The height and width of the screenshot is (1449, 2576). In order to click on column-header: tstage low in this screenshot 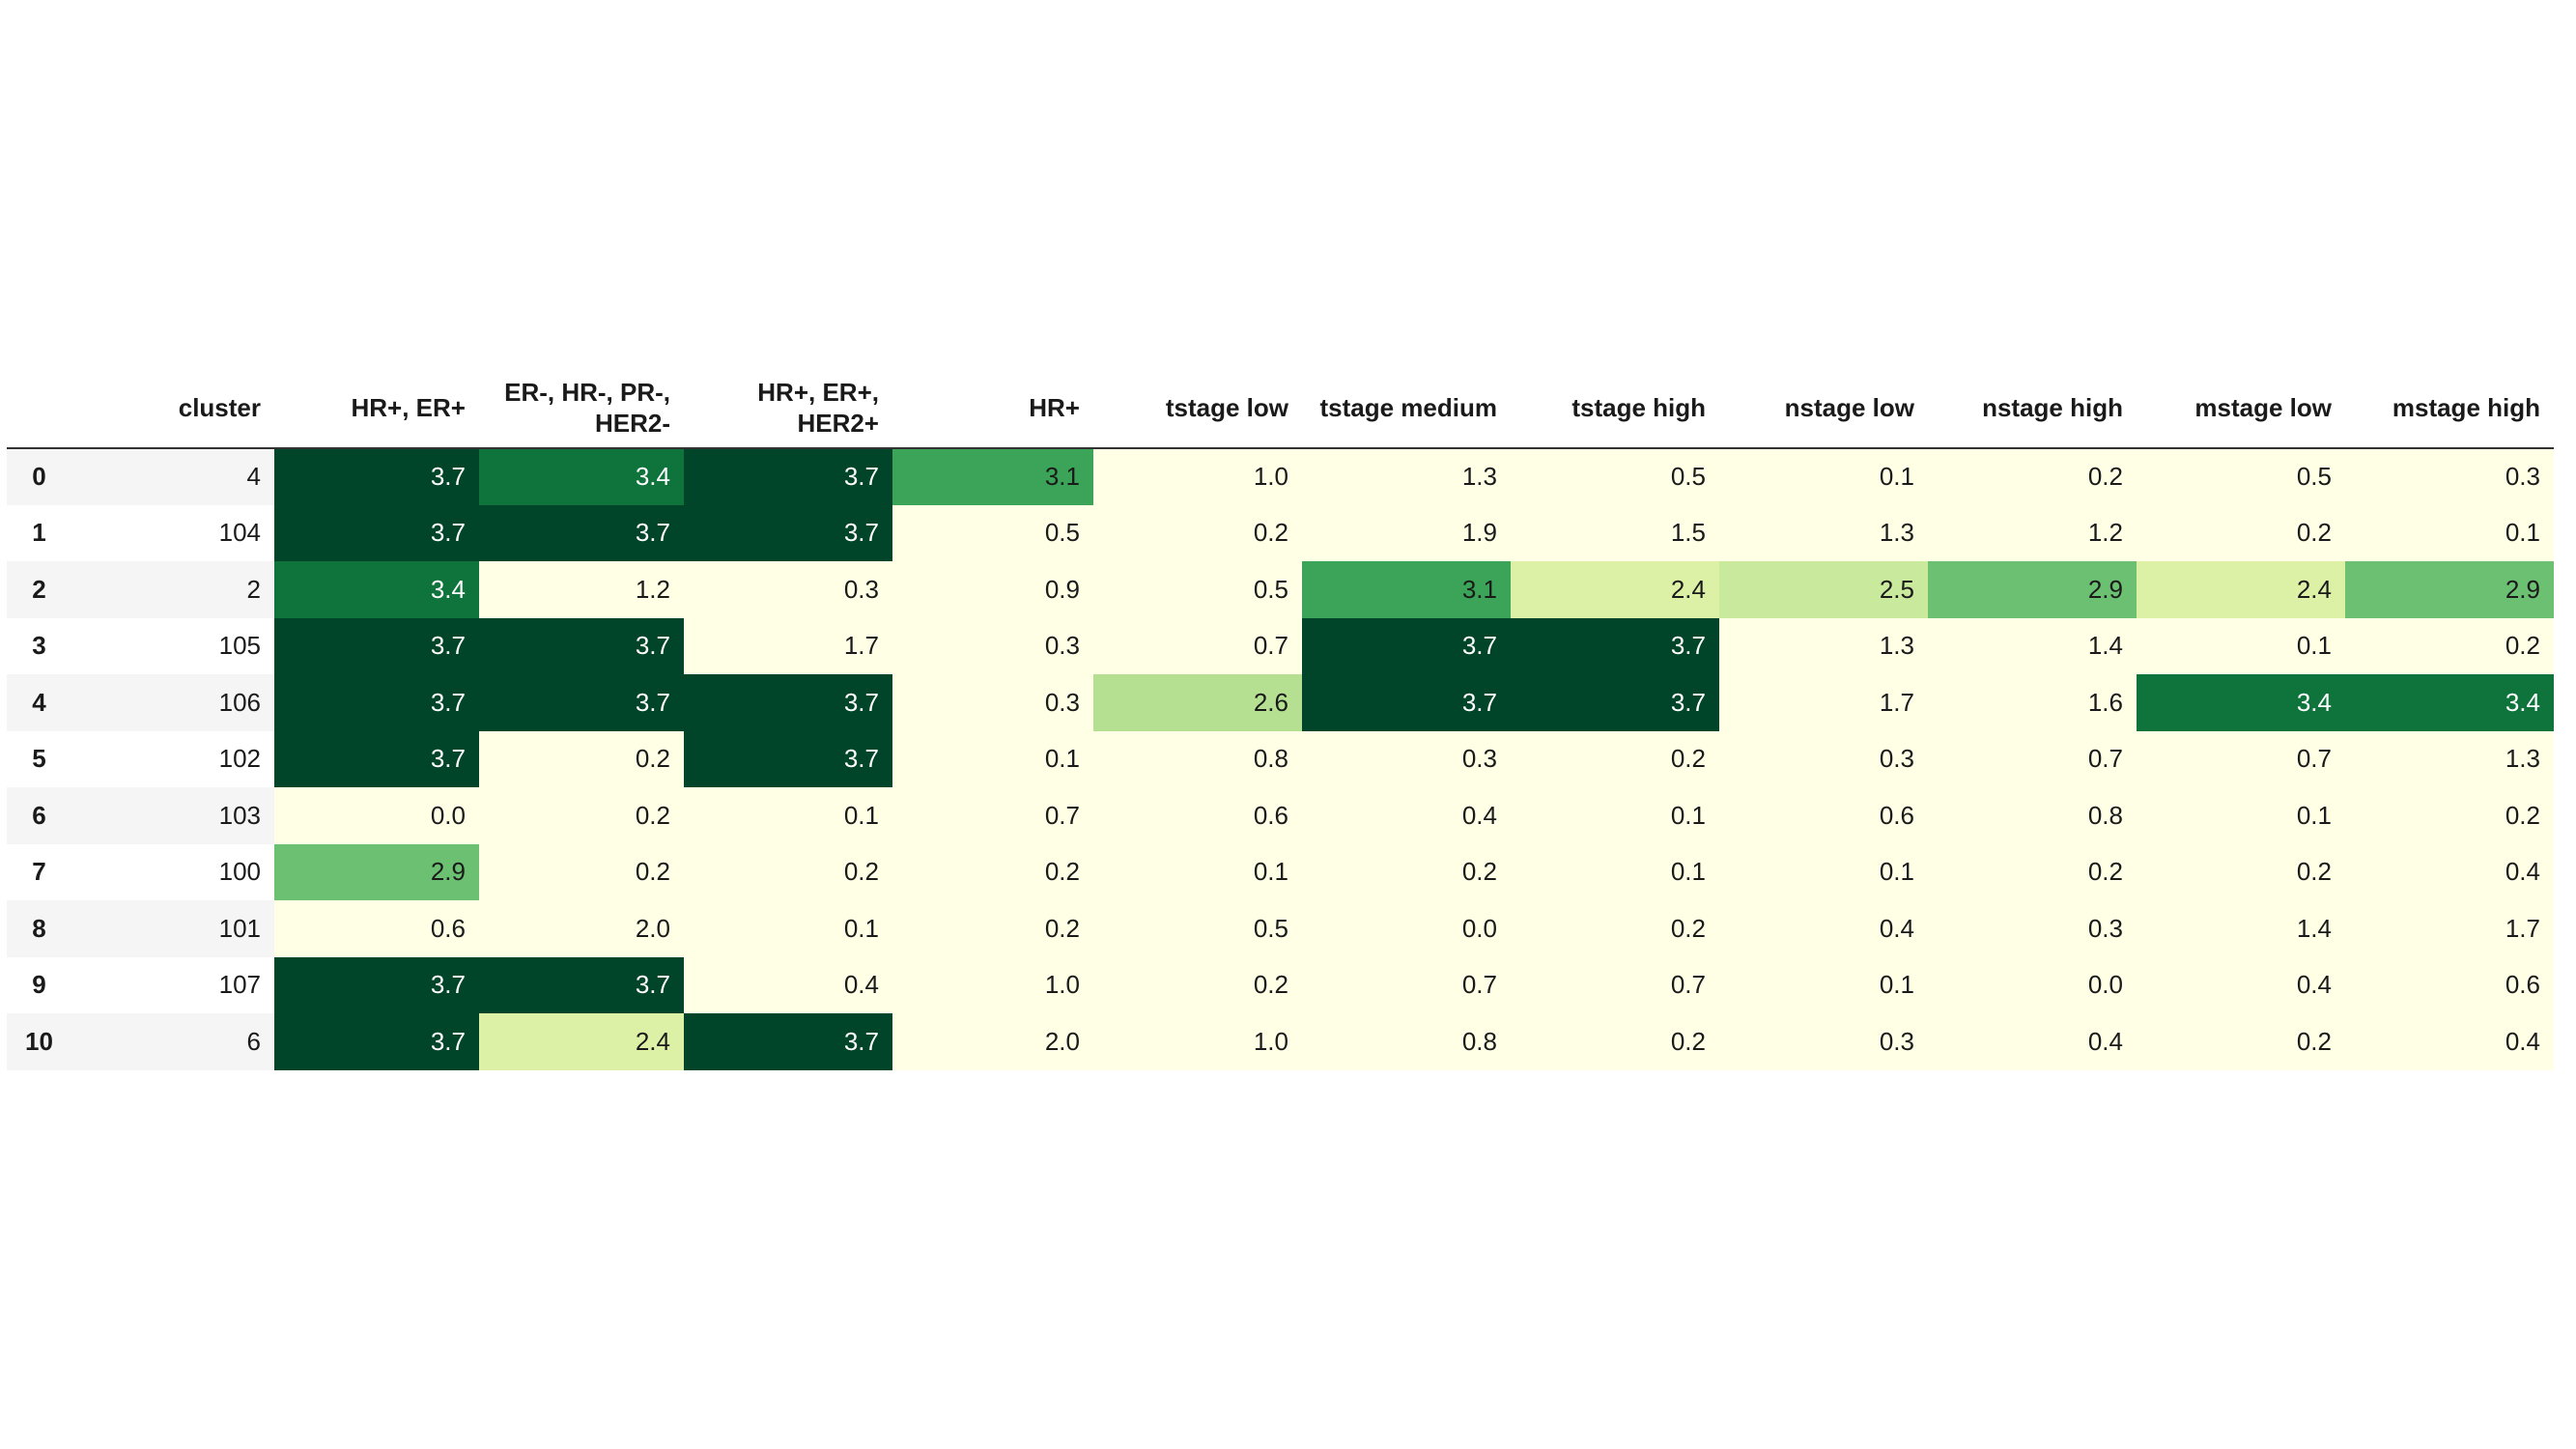, I will do `click(1197, 408)`.